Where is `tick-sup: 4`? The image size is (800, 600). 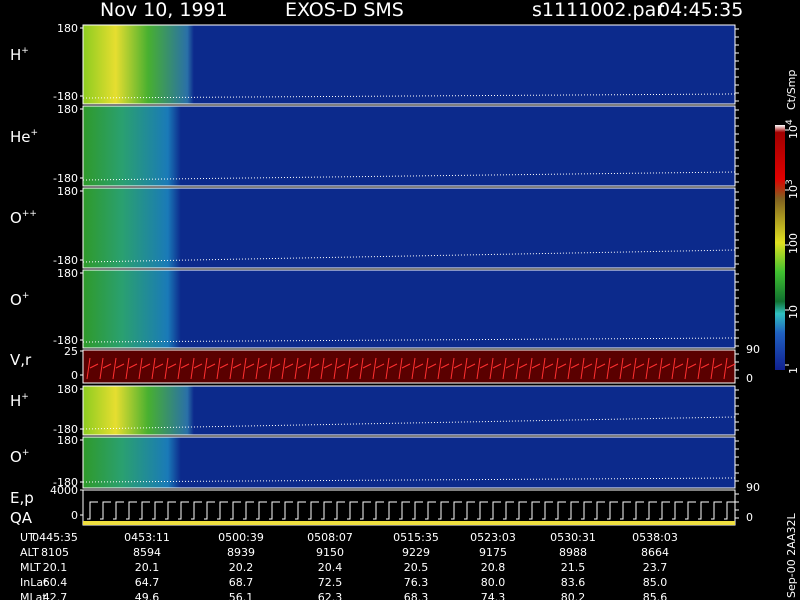 tick-sup: 4 is located at coordinates (790, 122).